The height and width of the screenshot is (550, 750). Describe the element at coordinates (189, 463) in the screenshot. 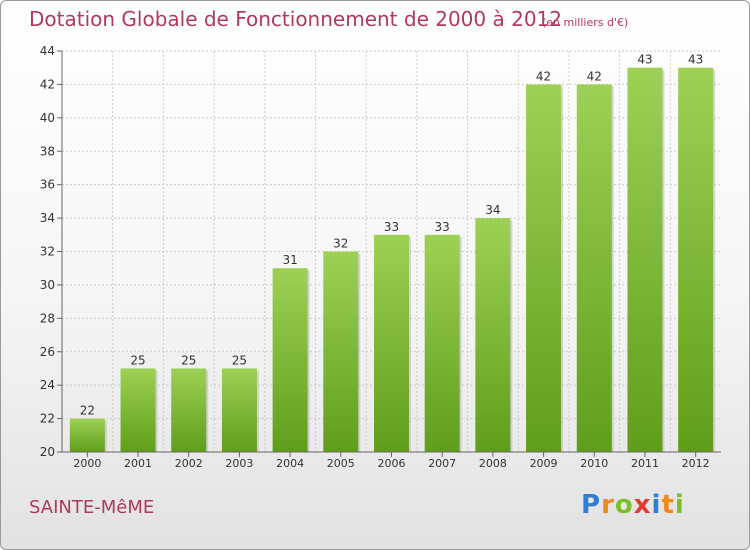

I see `x-tick-label: 2002` at that location.